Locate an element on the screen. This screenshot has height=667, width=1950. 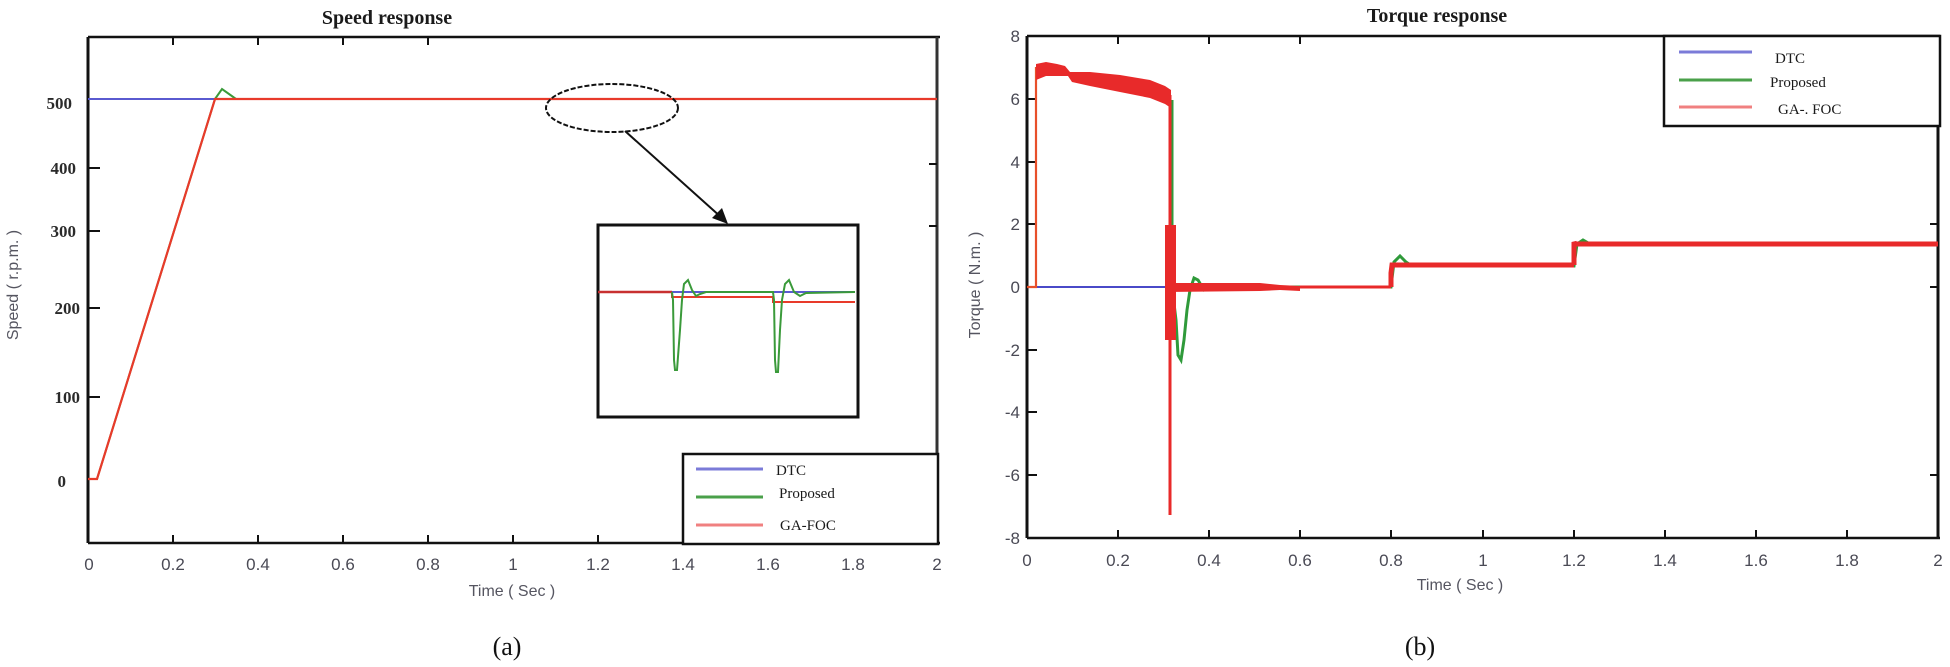
legend-label-gafoc: GA-FOC is located at coordinates (808, 526).